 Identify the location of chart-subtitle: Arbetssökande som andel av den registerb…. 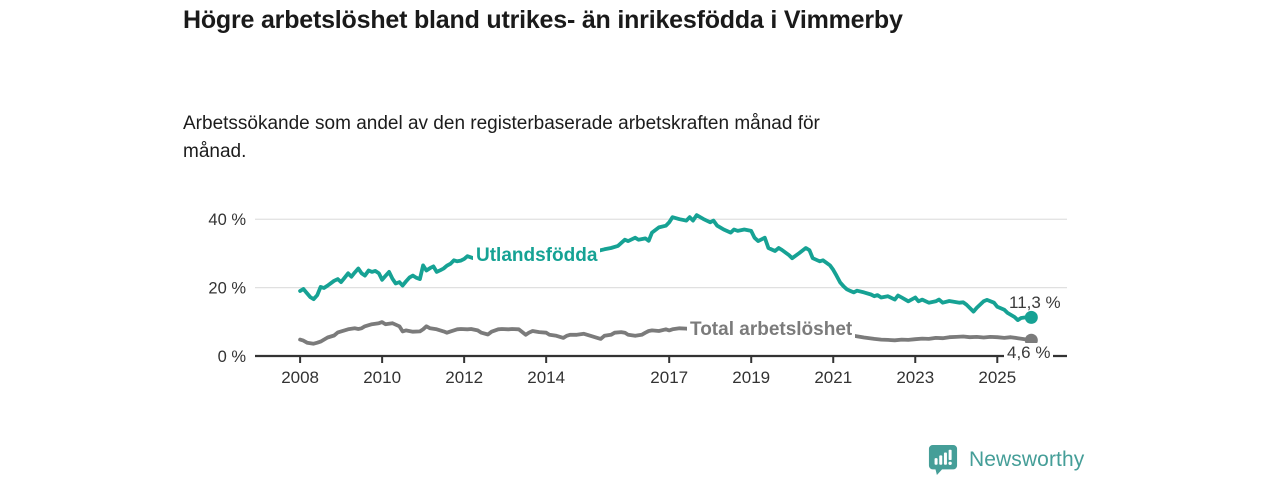
(501, 137).